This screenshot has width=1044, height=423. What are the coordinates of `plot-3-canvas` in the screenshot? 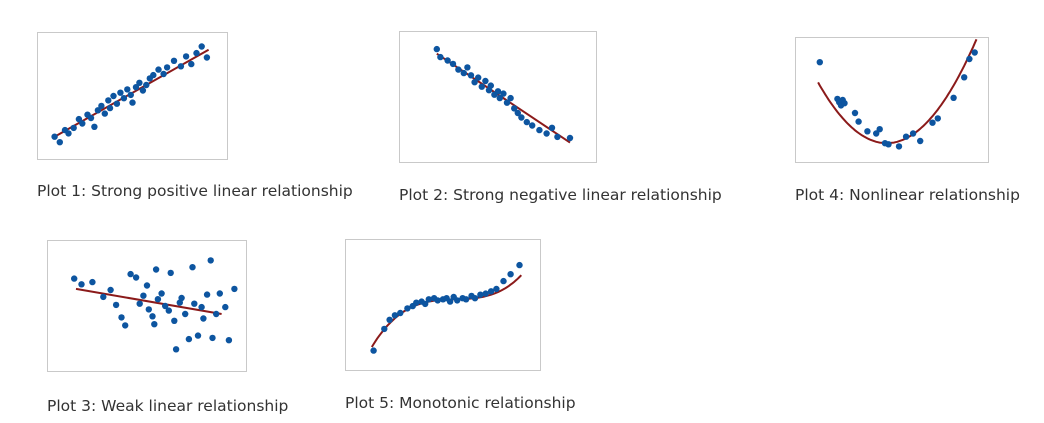 It's located at (154, 305).